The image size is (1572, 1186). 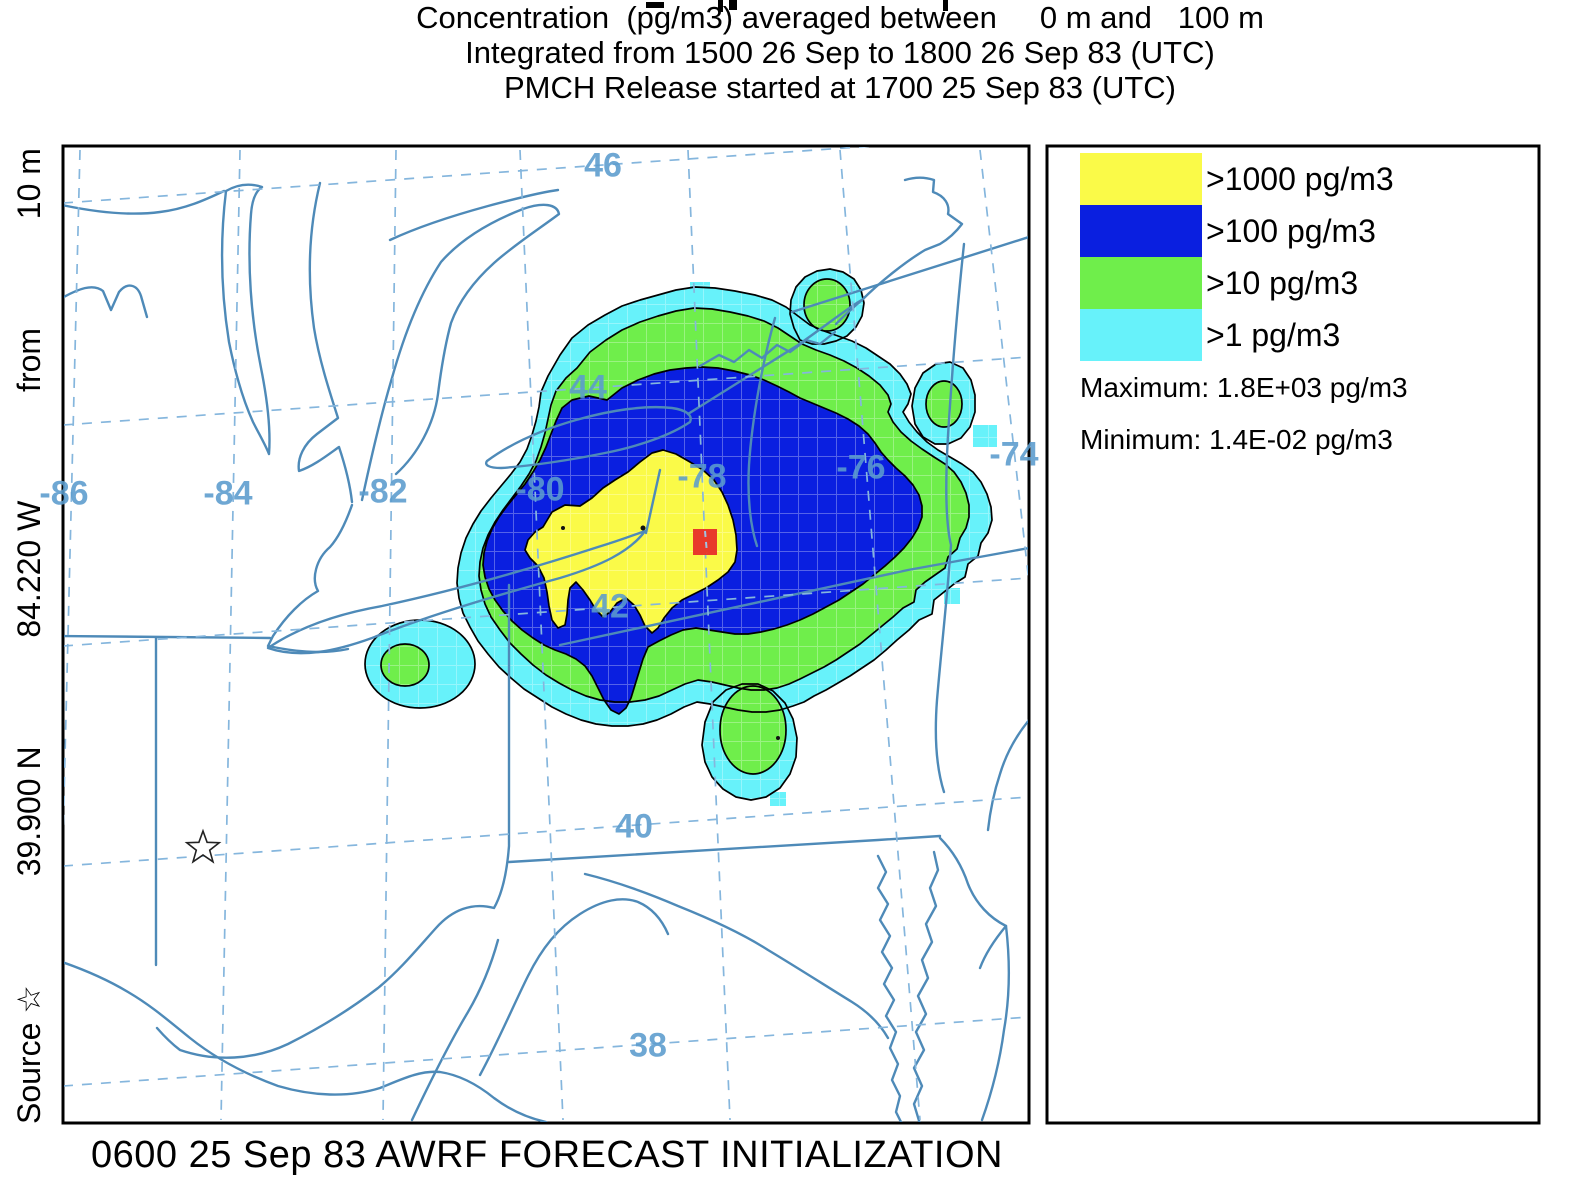 I want to click on lat-label-38: 38, so click(x=648, y=1045).